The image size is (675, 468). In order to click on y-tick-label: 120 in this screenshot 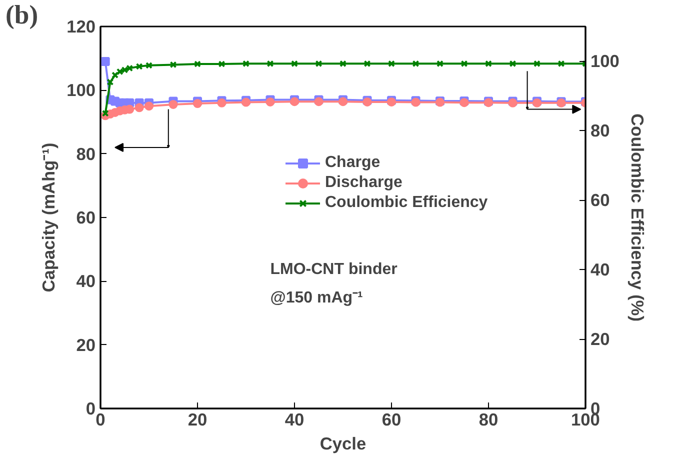, I will do `click(81, 26)`.